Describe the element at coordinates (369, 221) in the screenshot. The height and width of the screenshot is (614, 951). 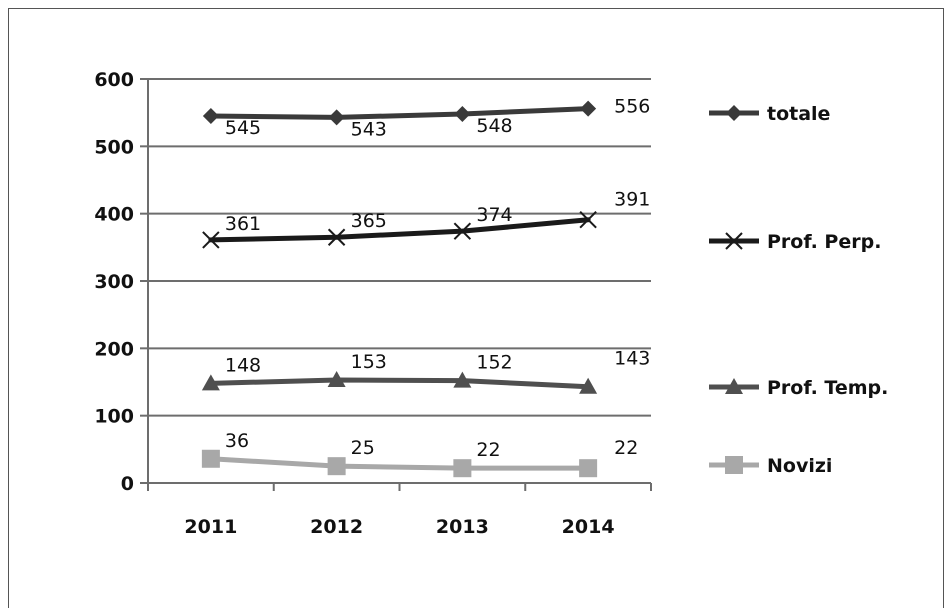
I see `data-label: 365` at that location.